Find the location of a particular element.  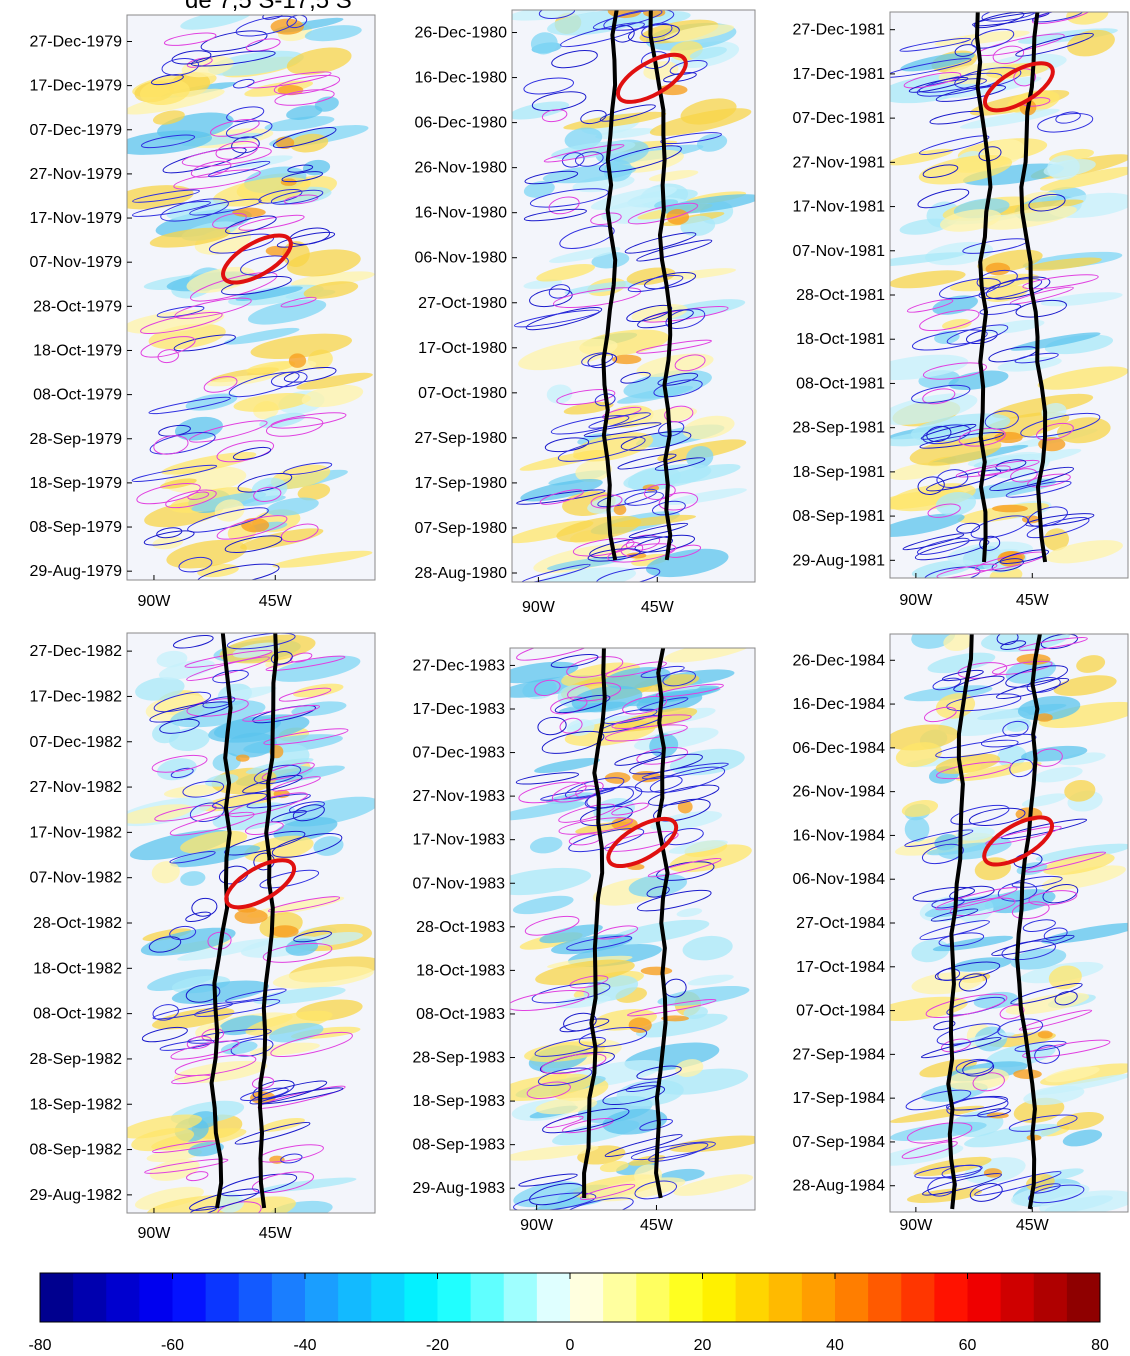

y-tick-label: 08-Oct-1982 is located at coordinates (77, 1014).